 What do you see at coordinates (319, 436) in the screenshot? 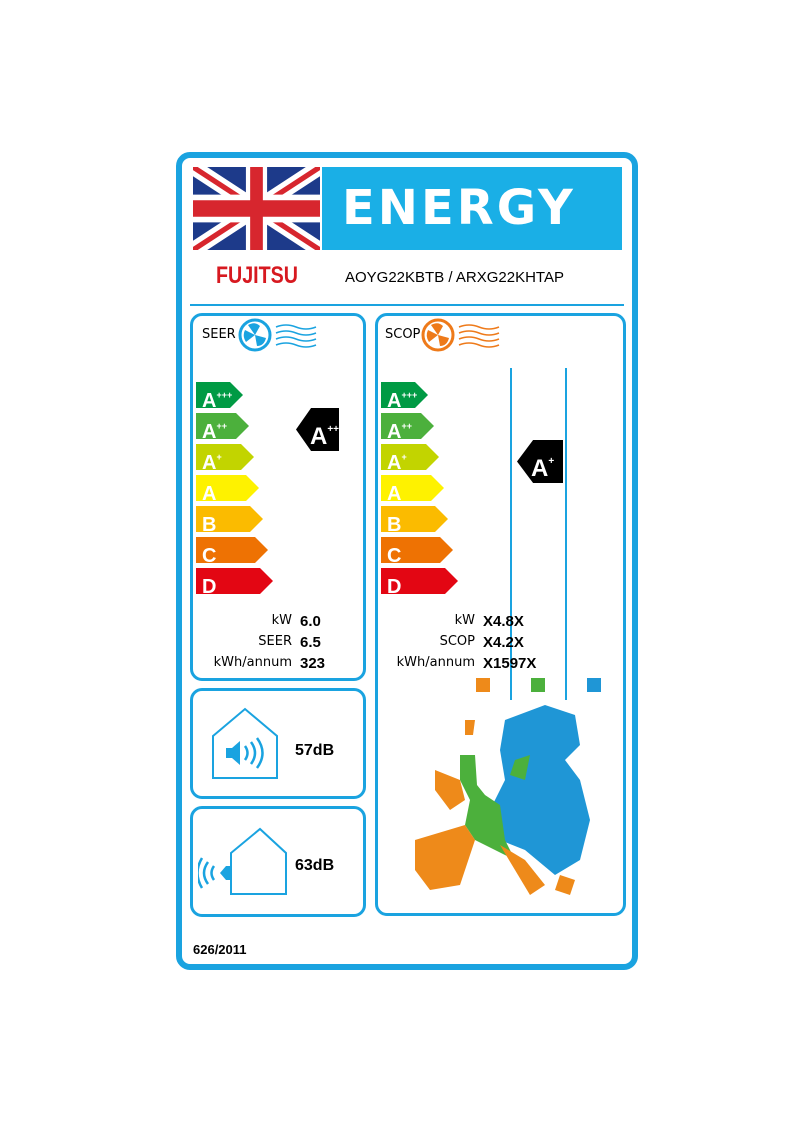
I see `seer-rating-letter: A` at bounding box center [319, 436].